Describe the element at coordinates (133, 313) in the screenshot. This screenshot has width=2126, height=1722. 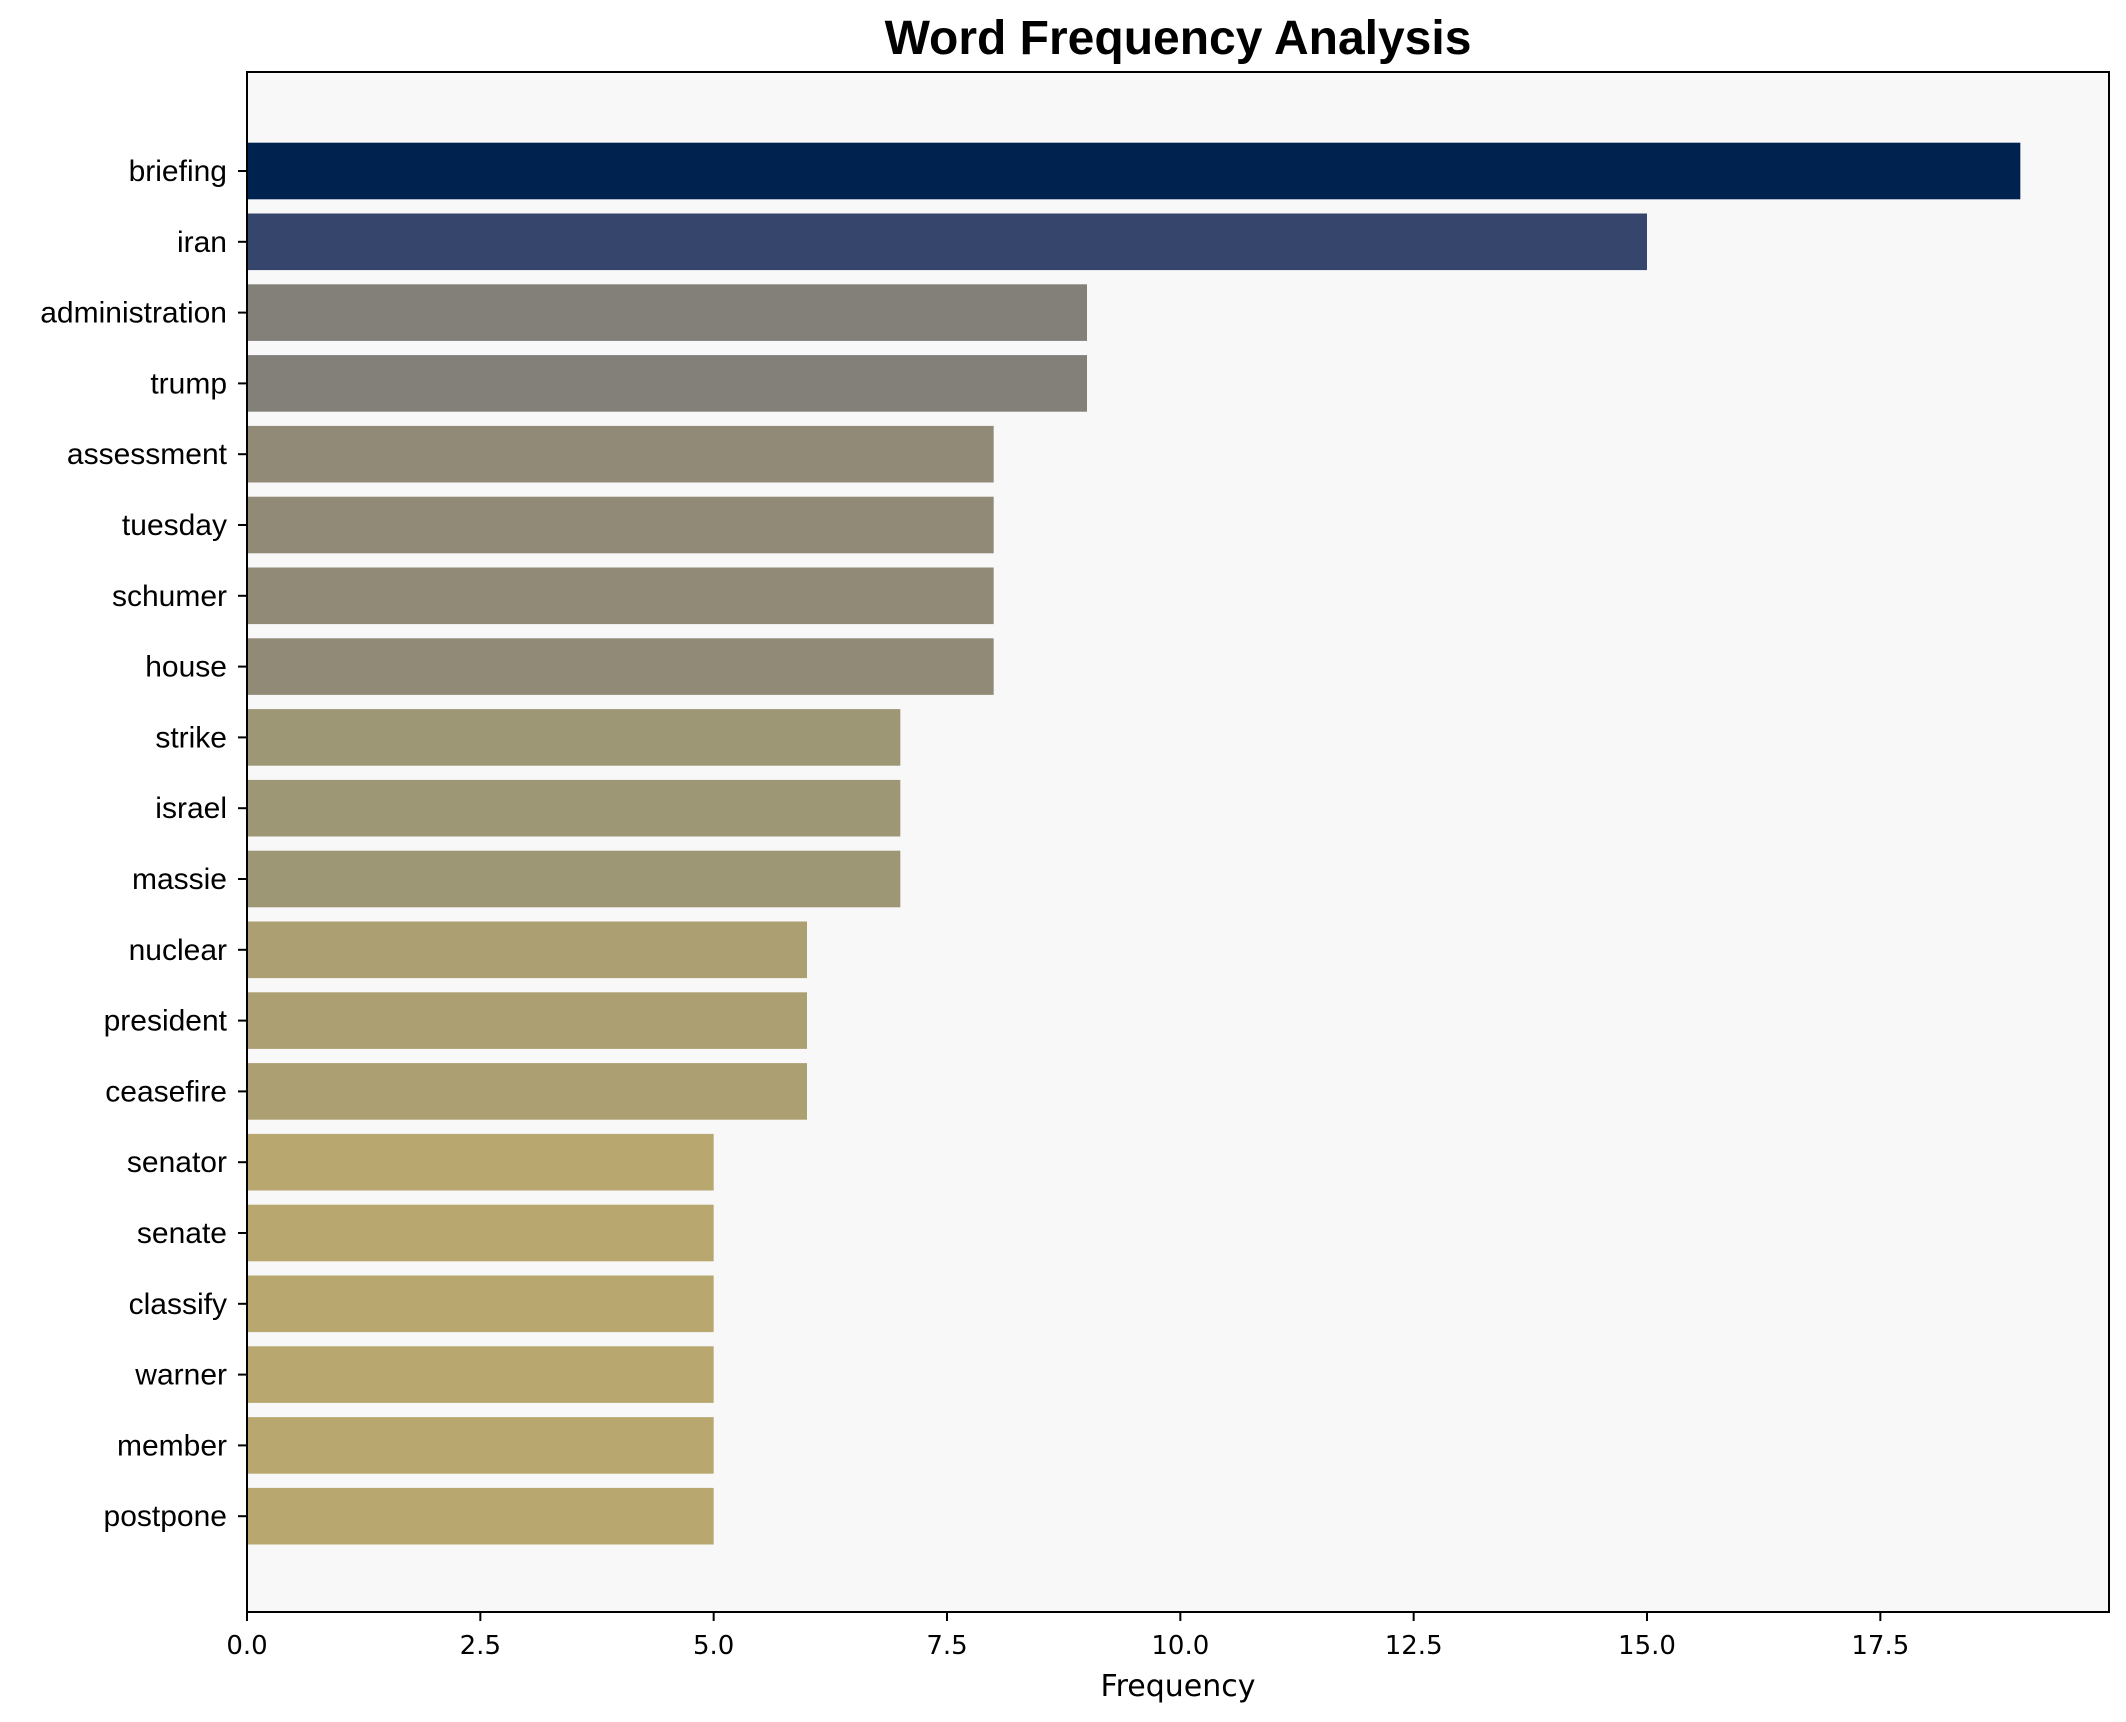
I see `y-tick-label-administration: administration` at that location.